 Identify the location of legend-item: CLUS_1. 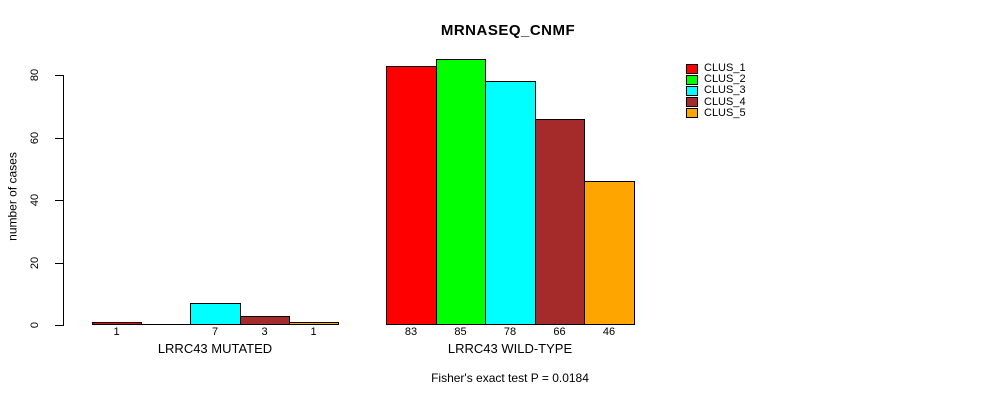
(716, 68).